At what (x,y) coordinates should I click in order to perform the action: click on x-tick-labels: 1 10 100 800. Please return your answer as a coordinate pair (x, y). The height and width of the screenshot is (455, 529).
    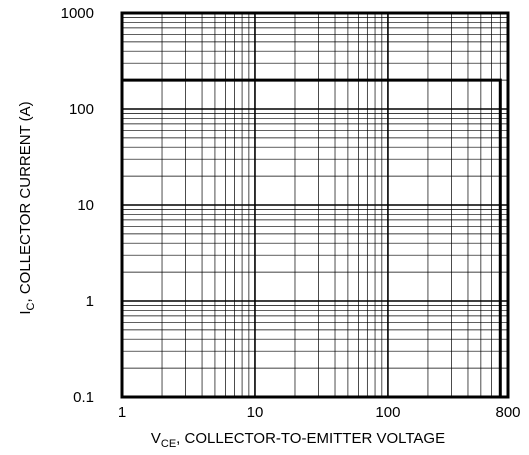
    Looking at the image, I should click on (319, 412).